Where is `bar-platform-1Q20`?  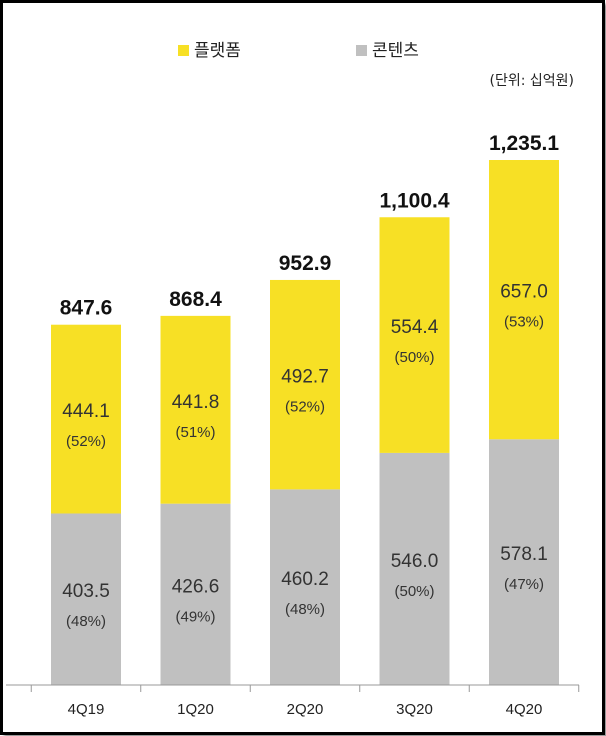
bar-platform-1Q20 is located at coordinates (195, 409).